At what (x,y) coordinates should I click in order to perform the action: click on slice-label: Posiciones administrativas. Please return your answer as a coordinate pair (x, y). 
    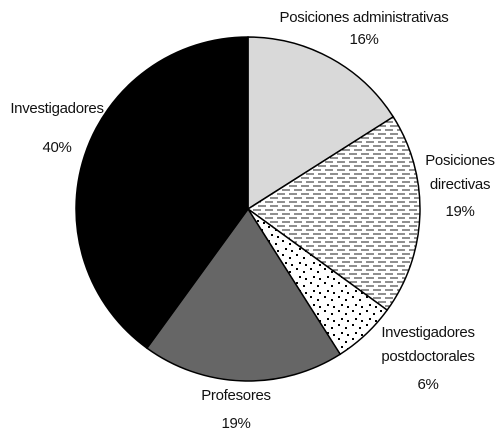
    Looking at the image, I should click on (364, 17).